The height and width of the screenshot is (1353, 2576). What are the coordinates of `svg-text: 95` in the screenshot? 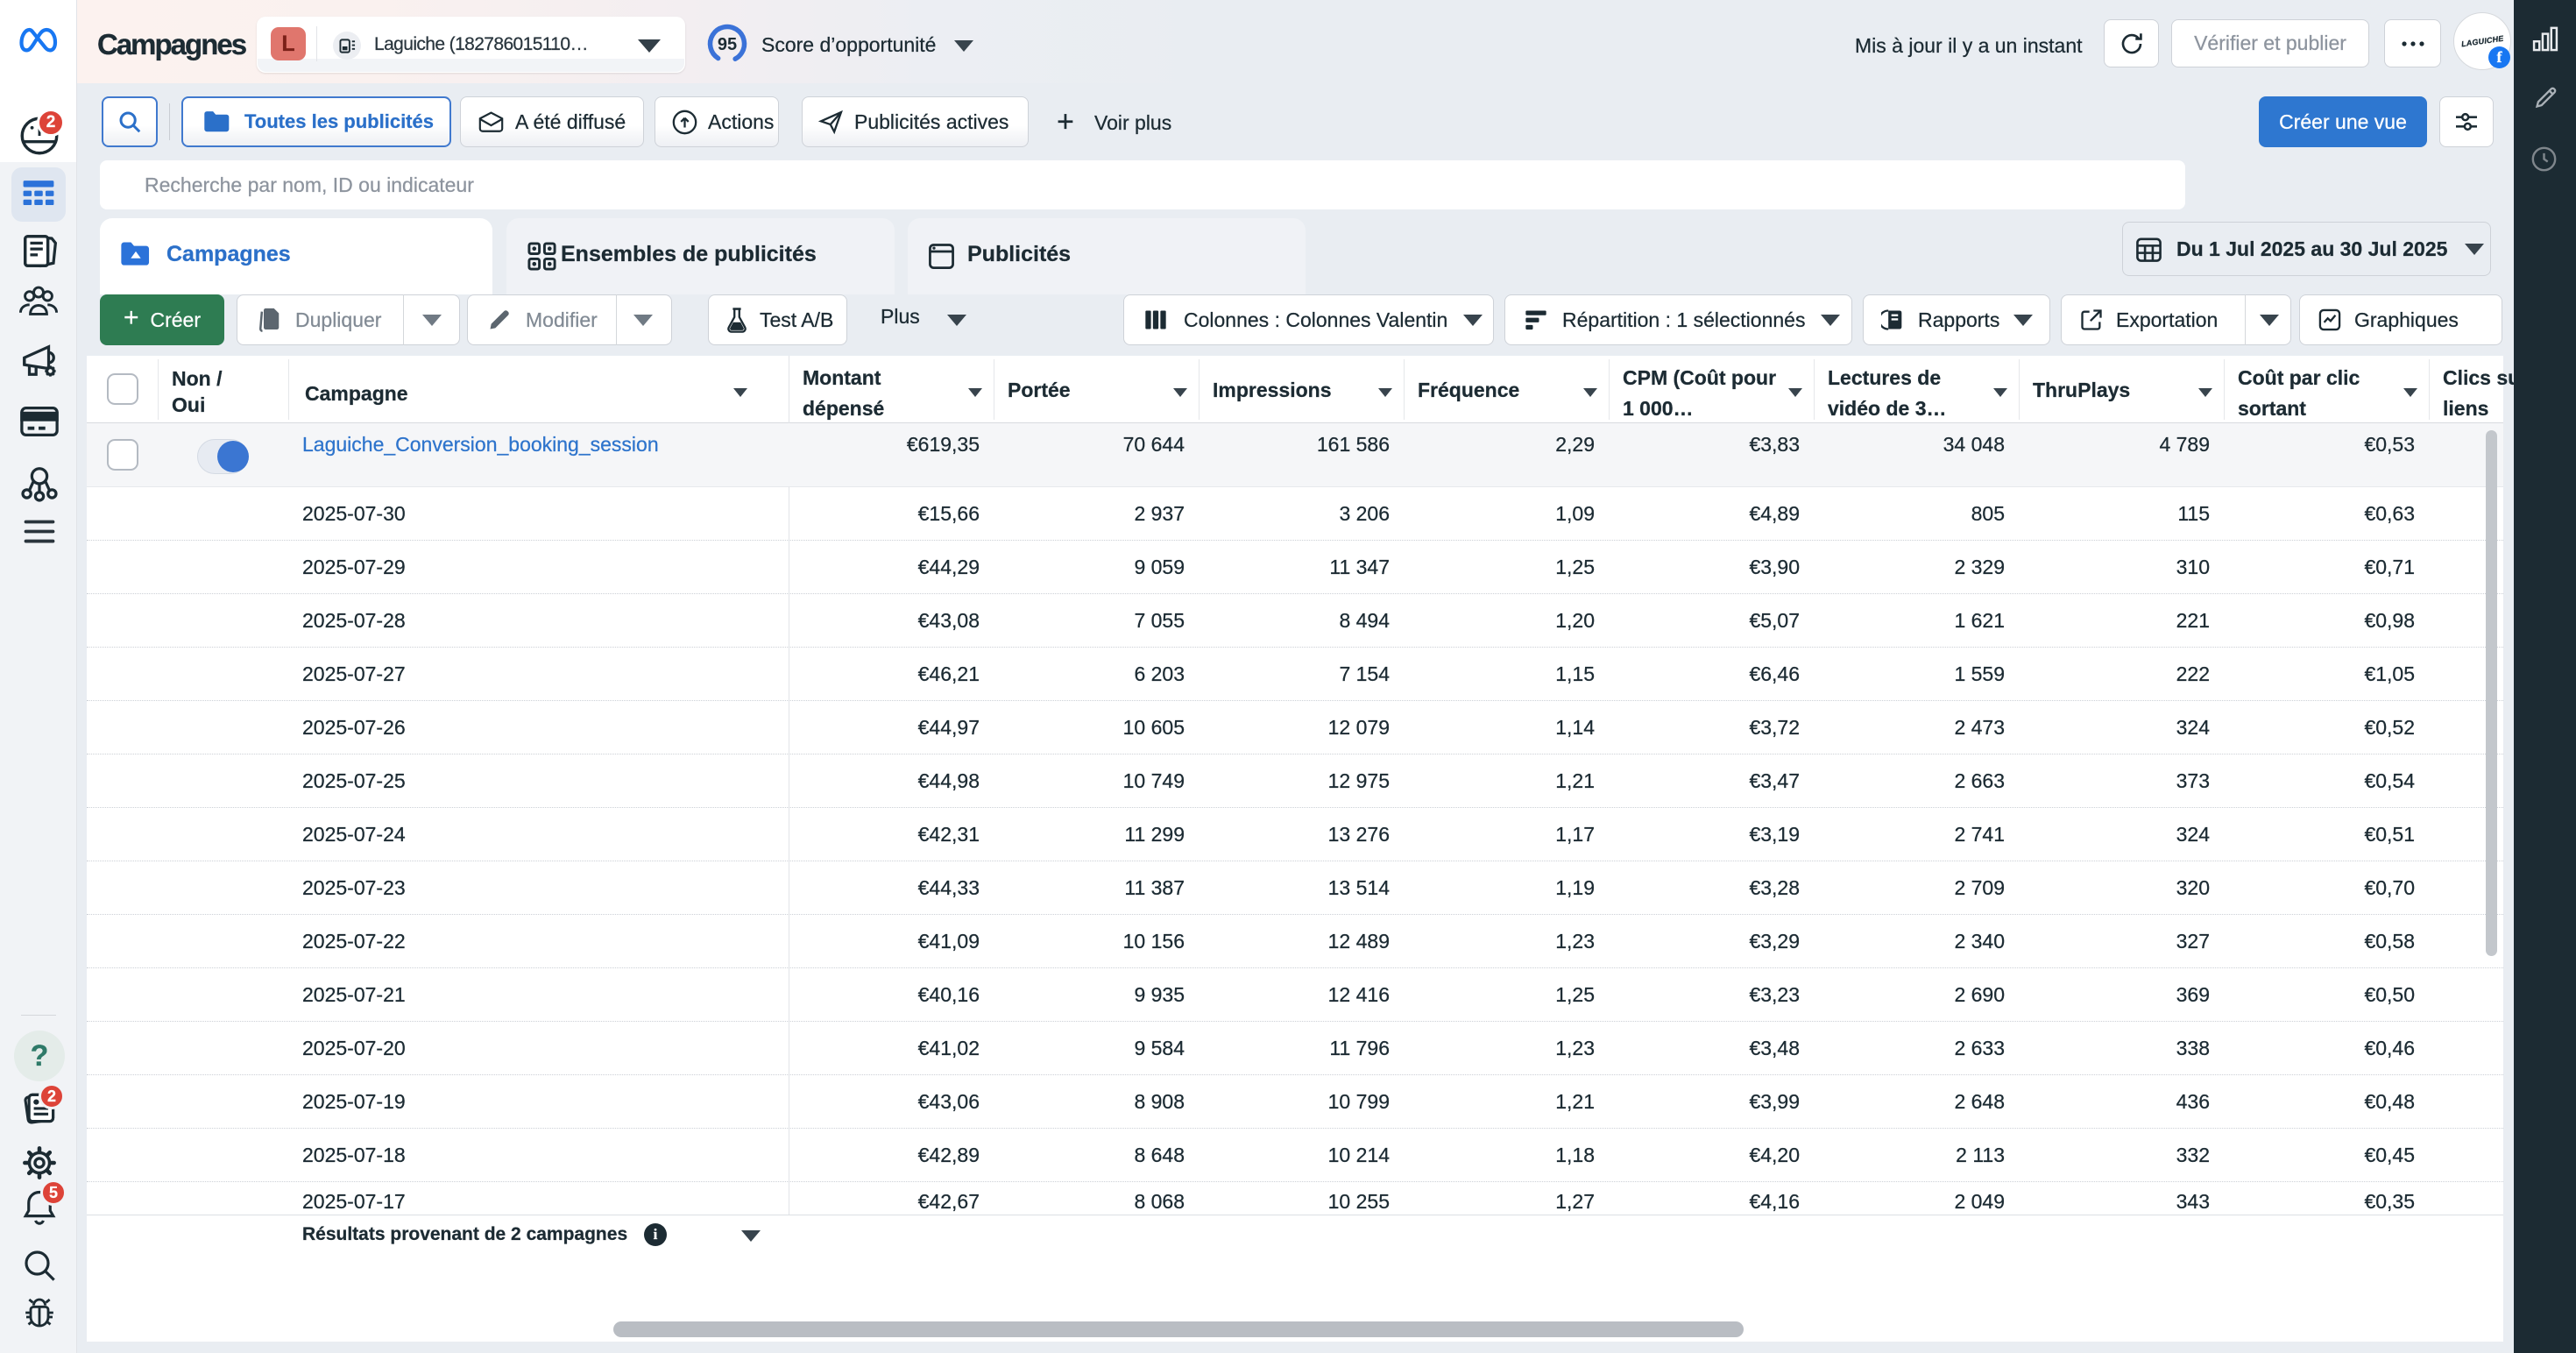 It's located at (727, 44).